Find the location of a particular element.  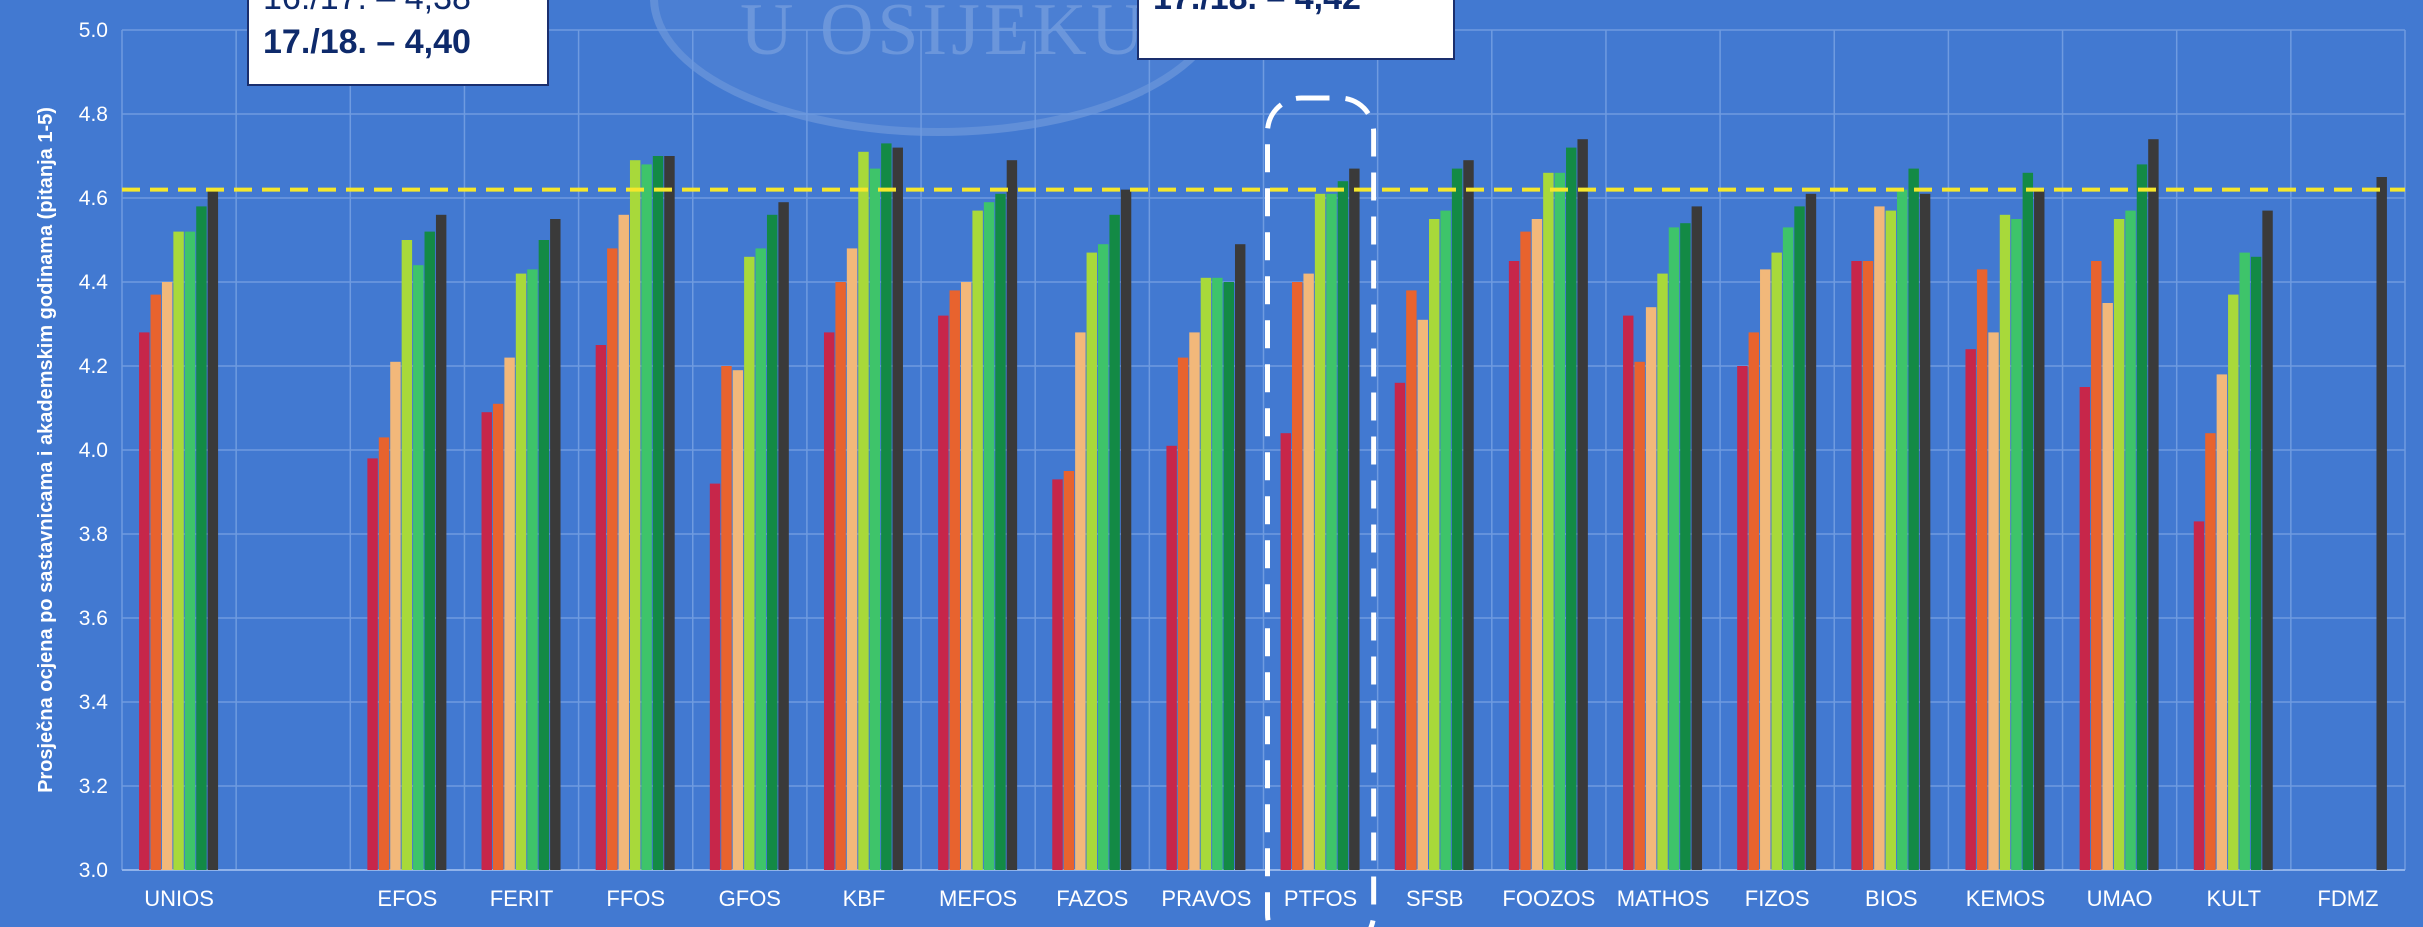

y-tick-label: 4.0 is located at coordinates (93, 450).